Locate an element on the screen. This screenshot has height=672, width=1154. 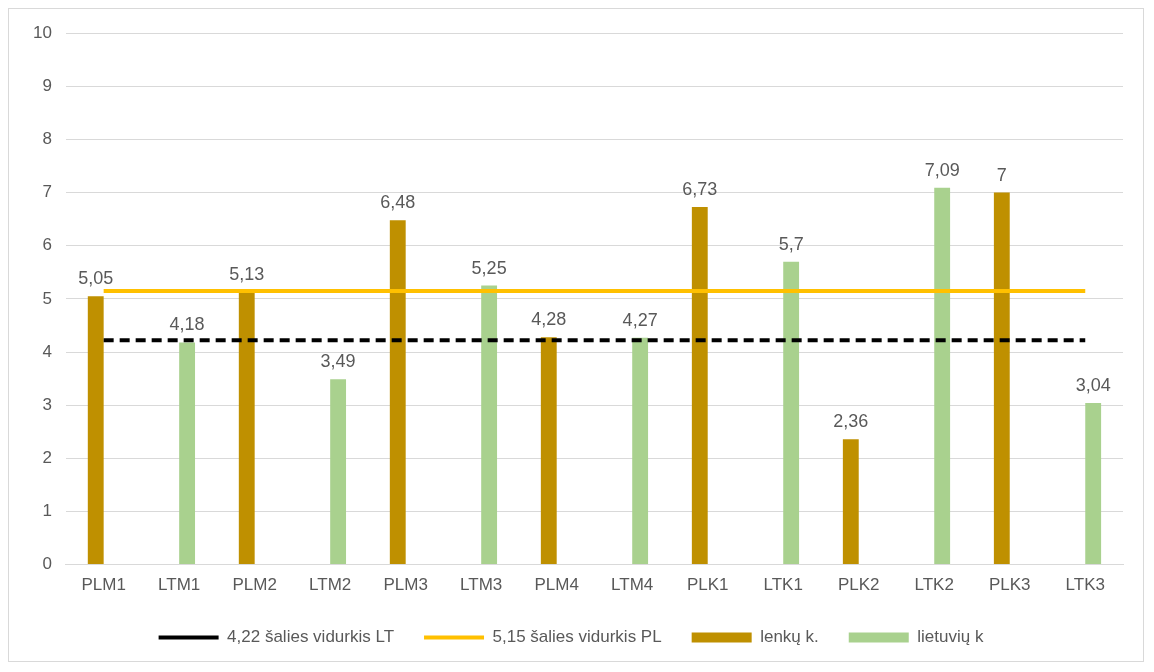
x-tick-label: PLK1 is located at coordinates (707, 585).